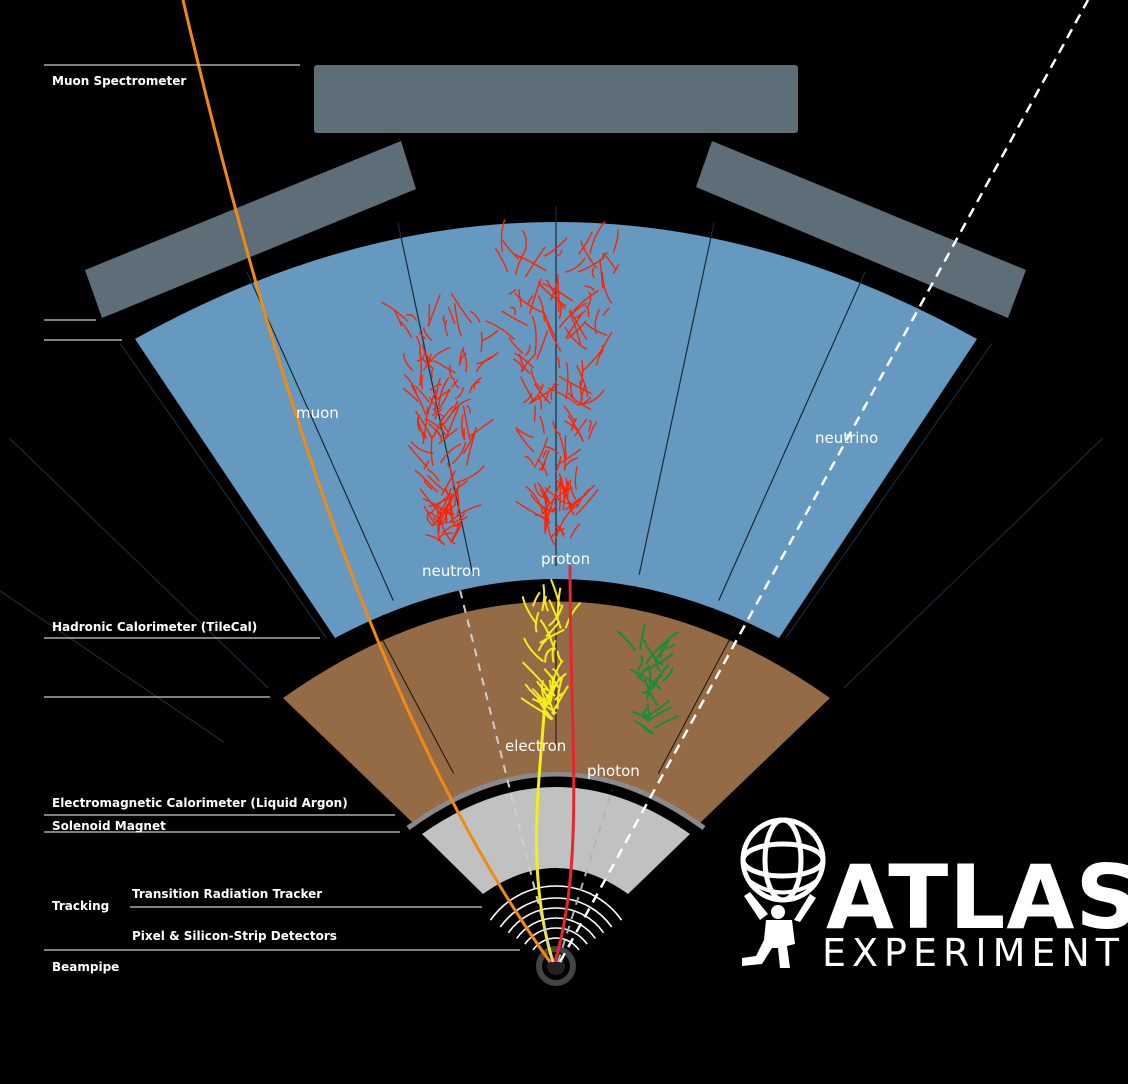 This screenshot has width=1128, height=1084. What do you see at coordinates (112, 641) in the screenshot?
I see `hadronic-divider` at bounding box center [112, 641].